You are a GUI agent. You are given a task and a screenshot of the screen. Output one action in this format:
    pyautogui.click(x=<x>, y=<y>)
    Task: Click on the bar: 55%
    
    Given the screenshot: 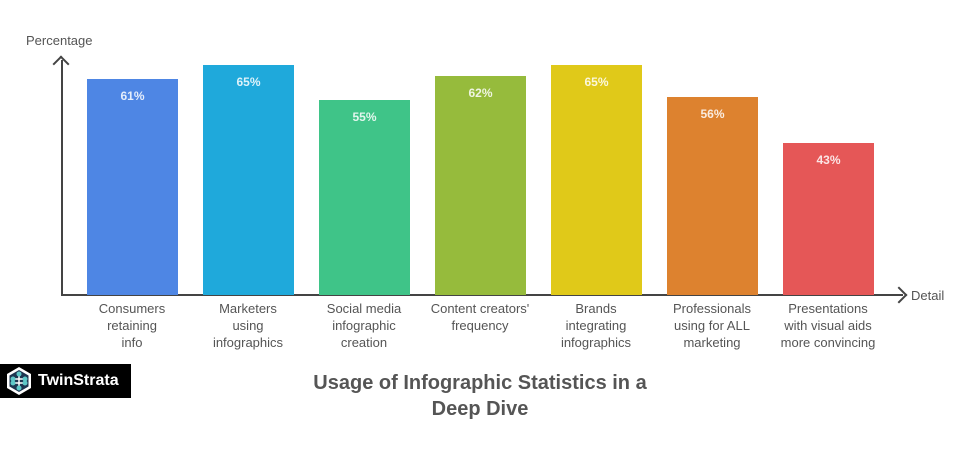 What is the action you would take?
    pyautogui.click(x=364, y=197)
    